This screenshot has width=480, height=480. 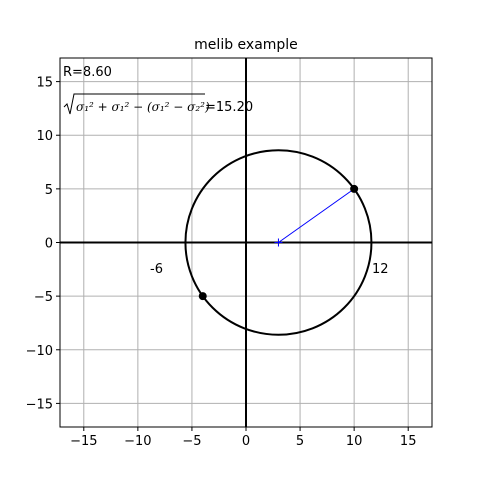 What do you see at coordinates (300, 441) in the screenshot?
I see `x-tick-label: 5` at bounding box center [300, 441].